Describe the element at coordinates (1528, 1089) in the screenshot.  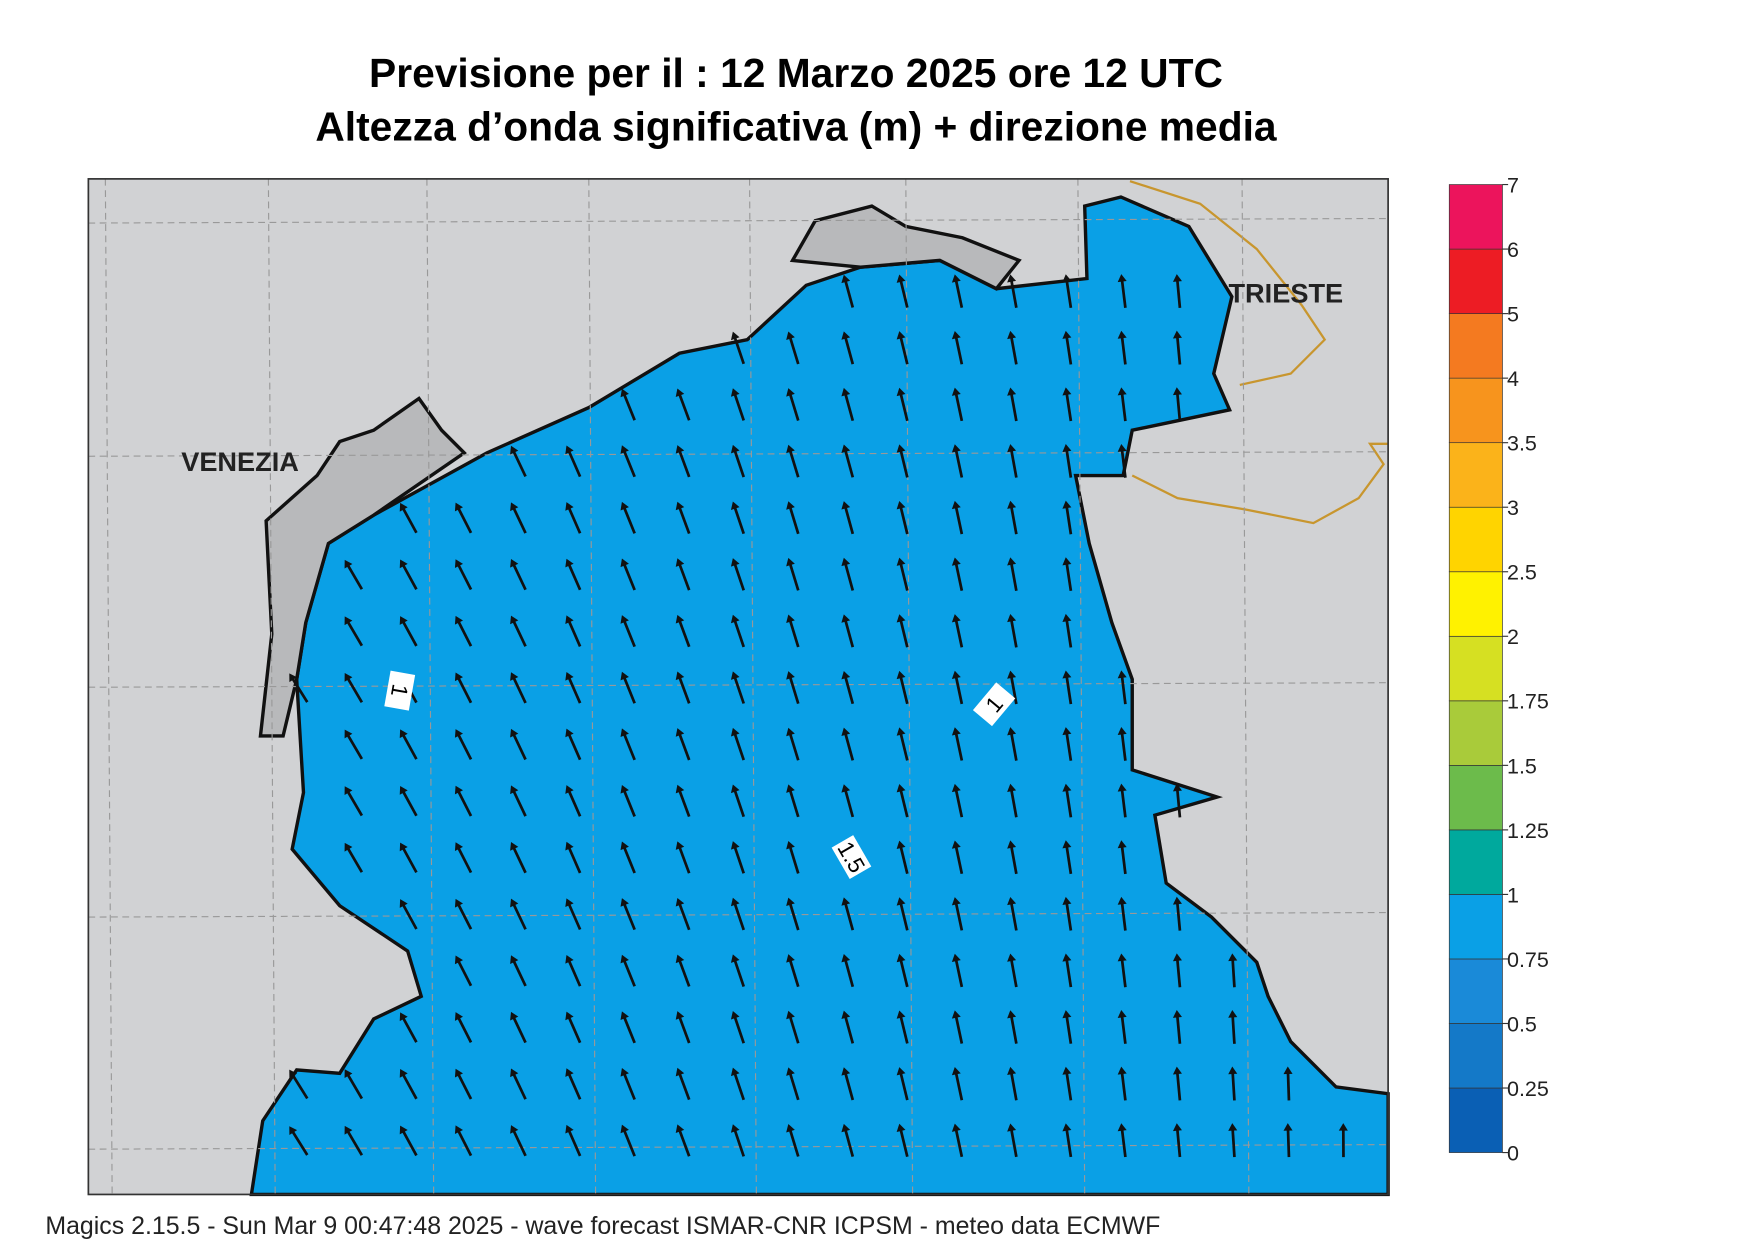
I see `colorbar-tick-label: 0.25` at that location.